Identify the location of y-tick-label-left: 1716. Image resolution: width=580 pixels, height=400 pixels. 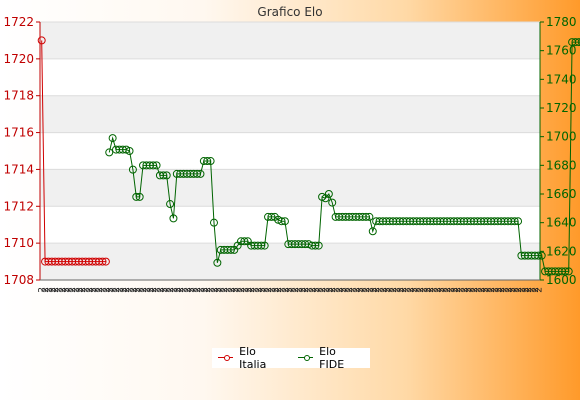
(18, 133).